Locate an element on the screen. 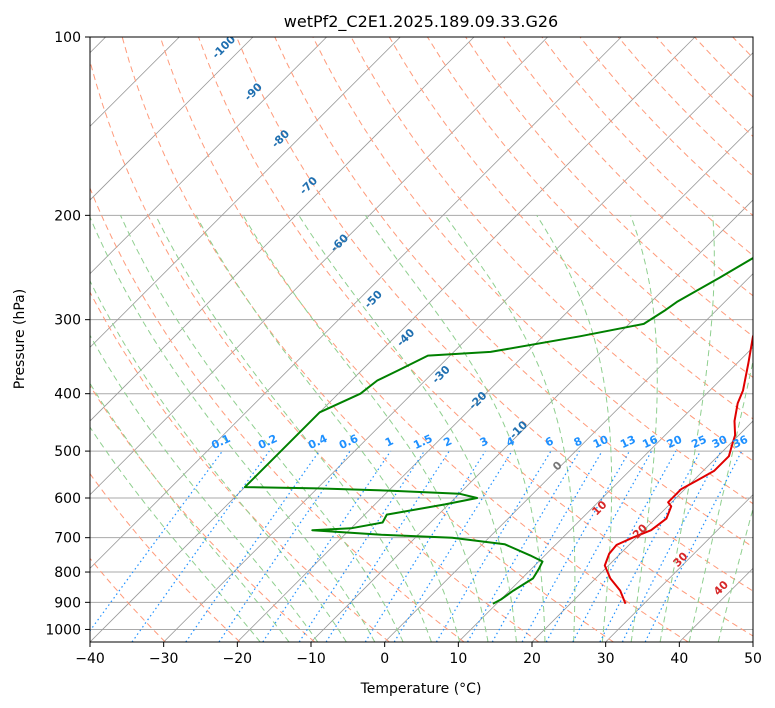  x-tick-label: −20 is located at coordinates (238, 659).